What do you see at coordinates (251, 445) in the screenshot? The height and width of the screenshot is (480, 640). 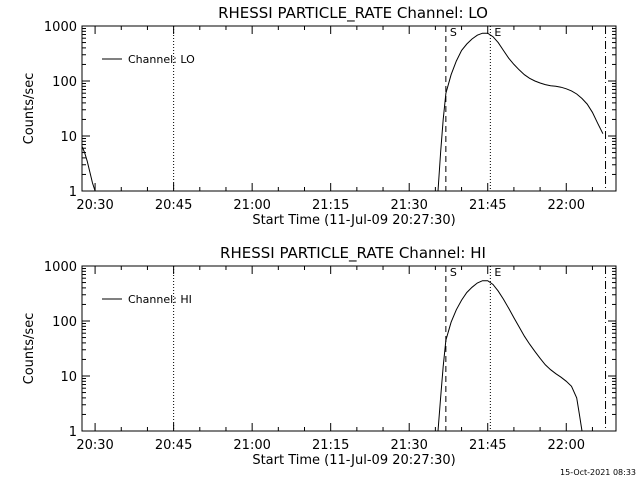 I see `chart2-xtick-label: 21:00` at bounding box center [251, 445].